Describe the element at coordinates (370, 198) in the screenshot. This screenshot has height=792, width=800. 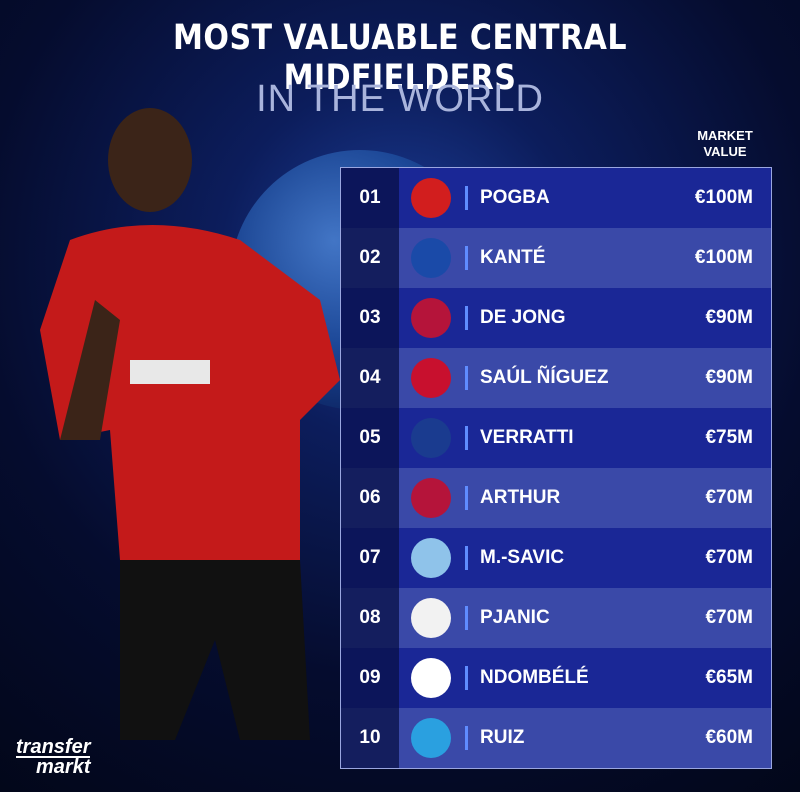
I see `rank: 01` at that location.